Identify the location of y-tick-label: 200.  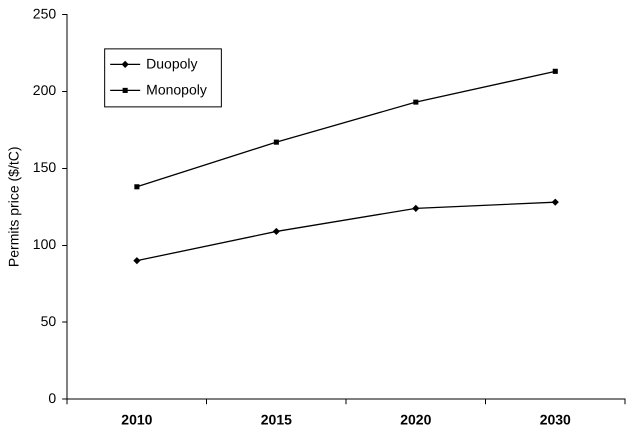
(44, 90).